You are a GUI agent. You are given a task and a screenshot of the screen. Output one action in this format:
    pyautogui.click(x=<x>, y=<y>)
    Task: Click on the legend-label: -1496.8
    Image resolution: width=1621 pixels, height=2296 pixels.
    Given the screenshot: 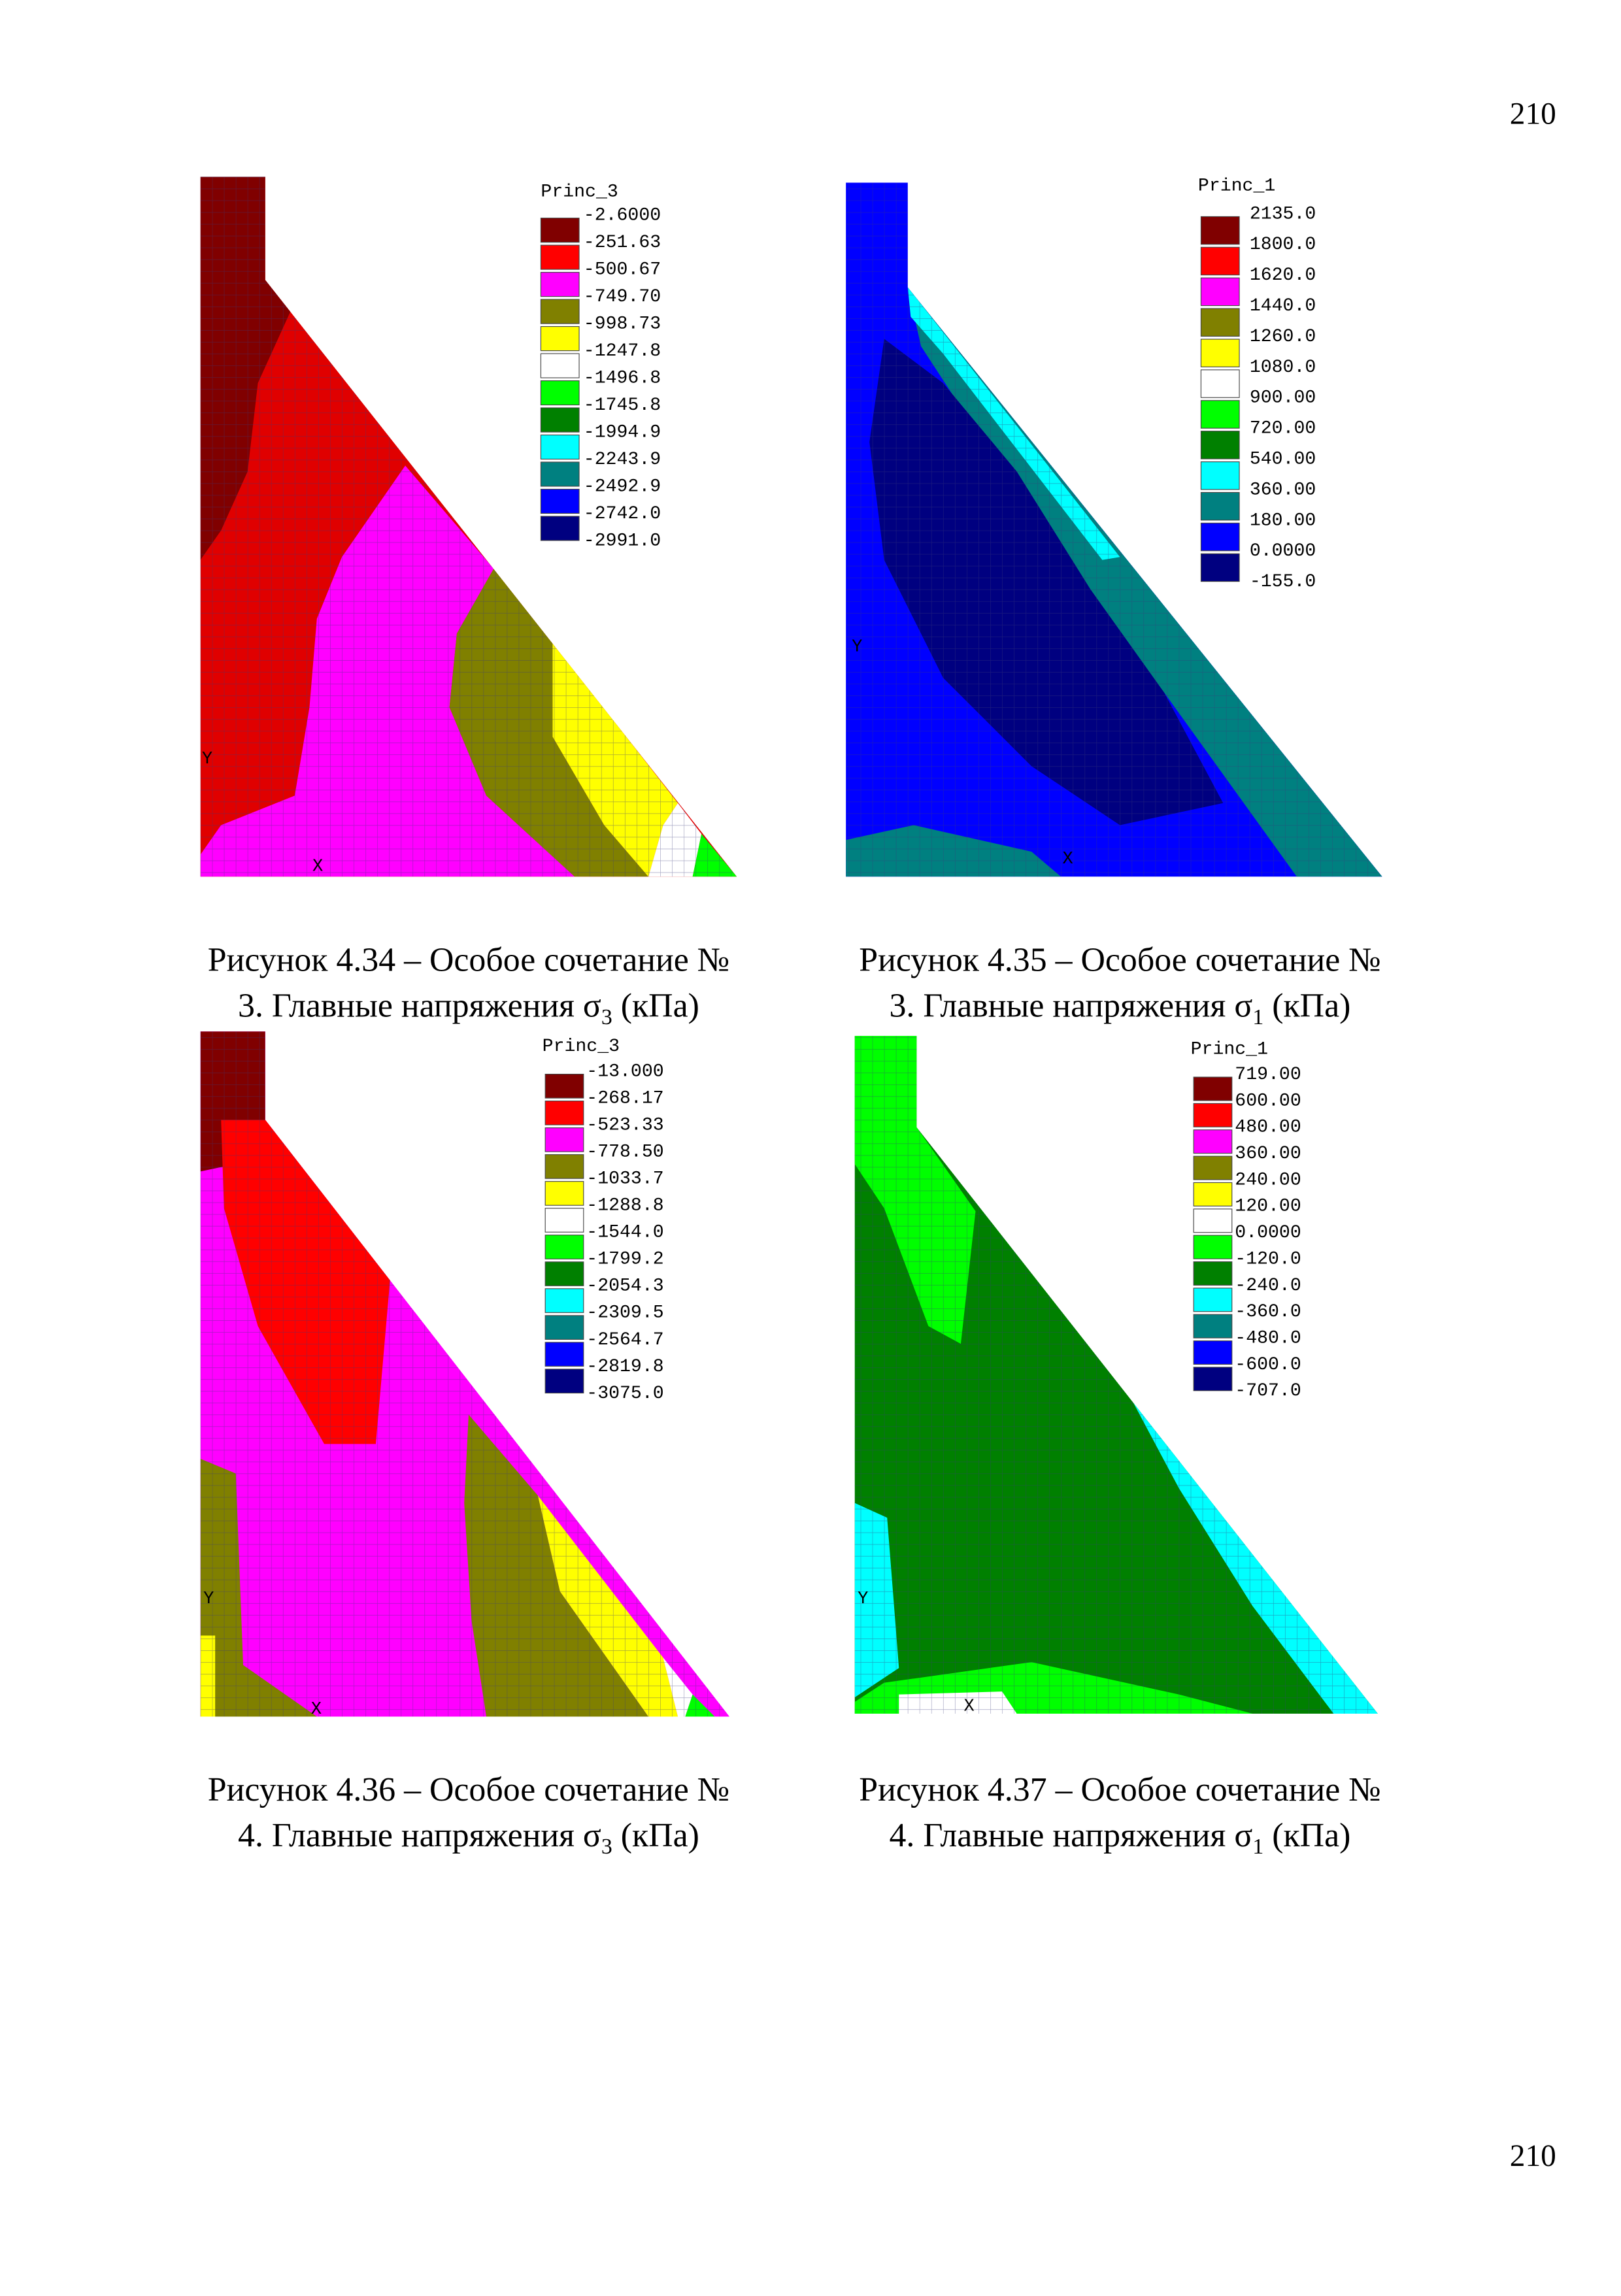 What is the action you would take?
    pyautogui.click(x=623, y=378)
    